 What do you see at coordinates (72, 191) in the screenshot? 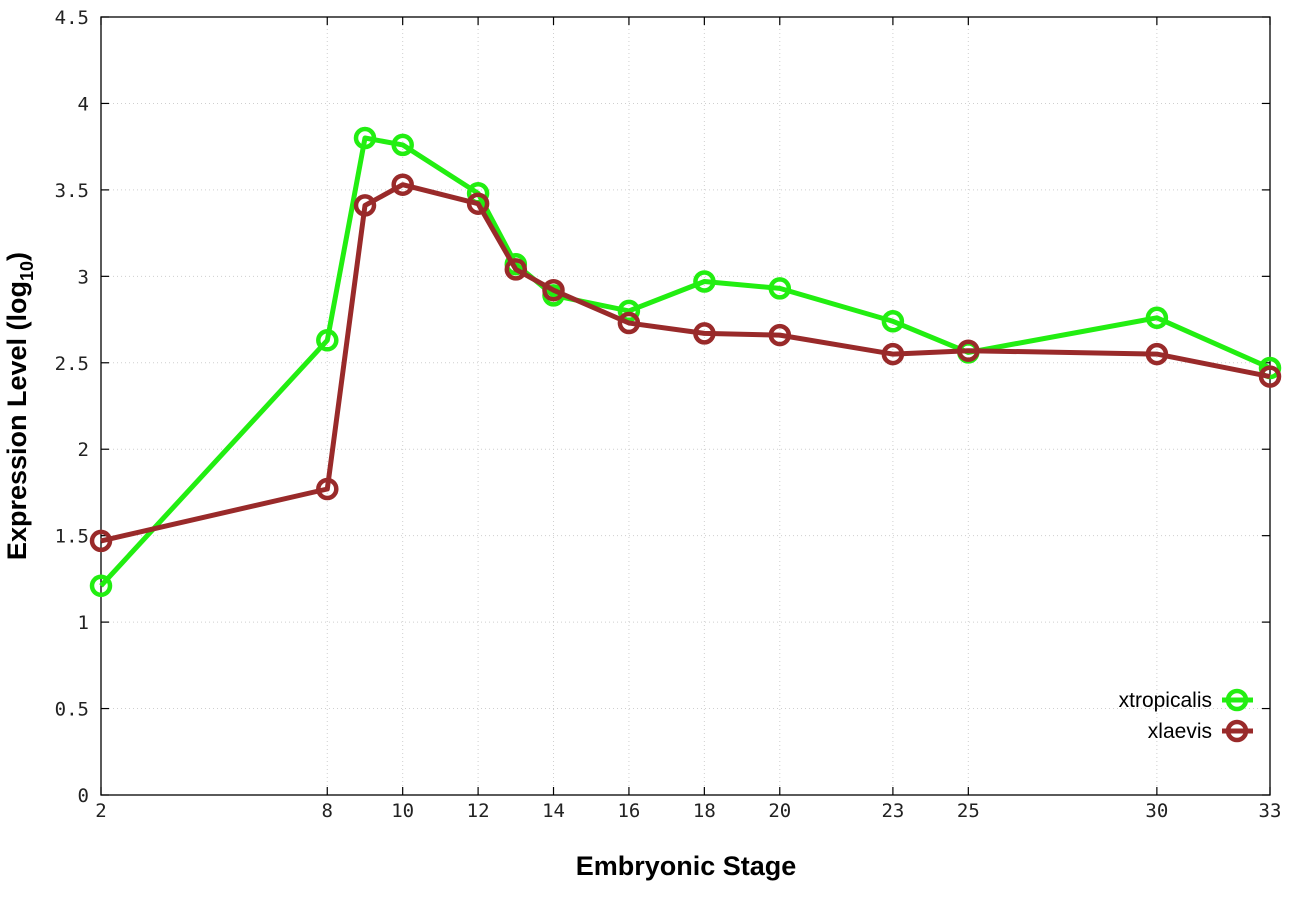
I see `y-tick-label: 3.5` at bounding box center [72, 191].